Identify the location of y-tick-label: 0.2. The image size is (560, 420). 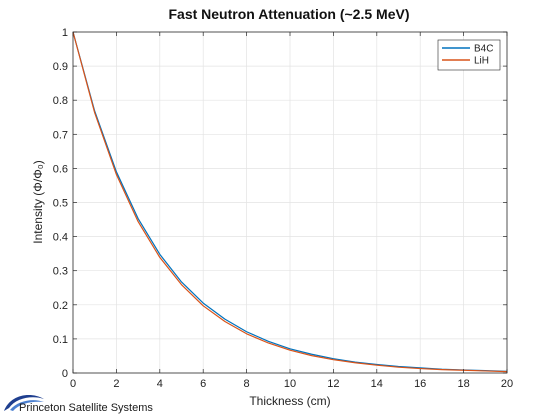
(60, 306).